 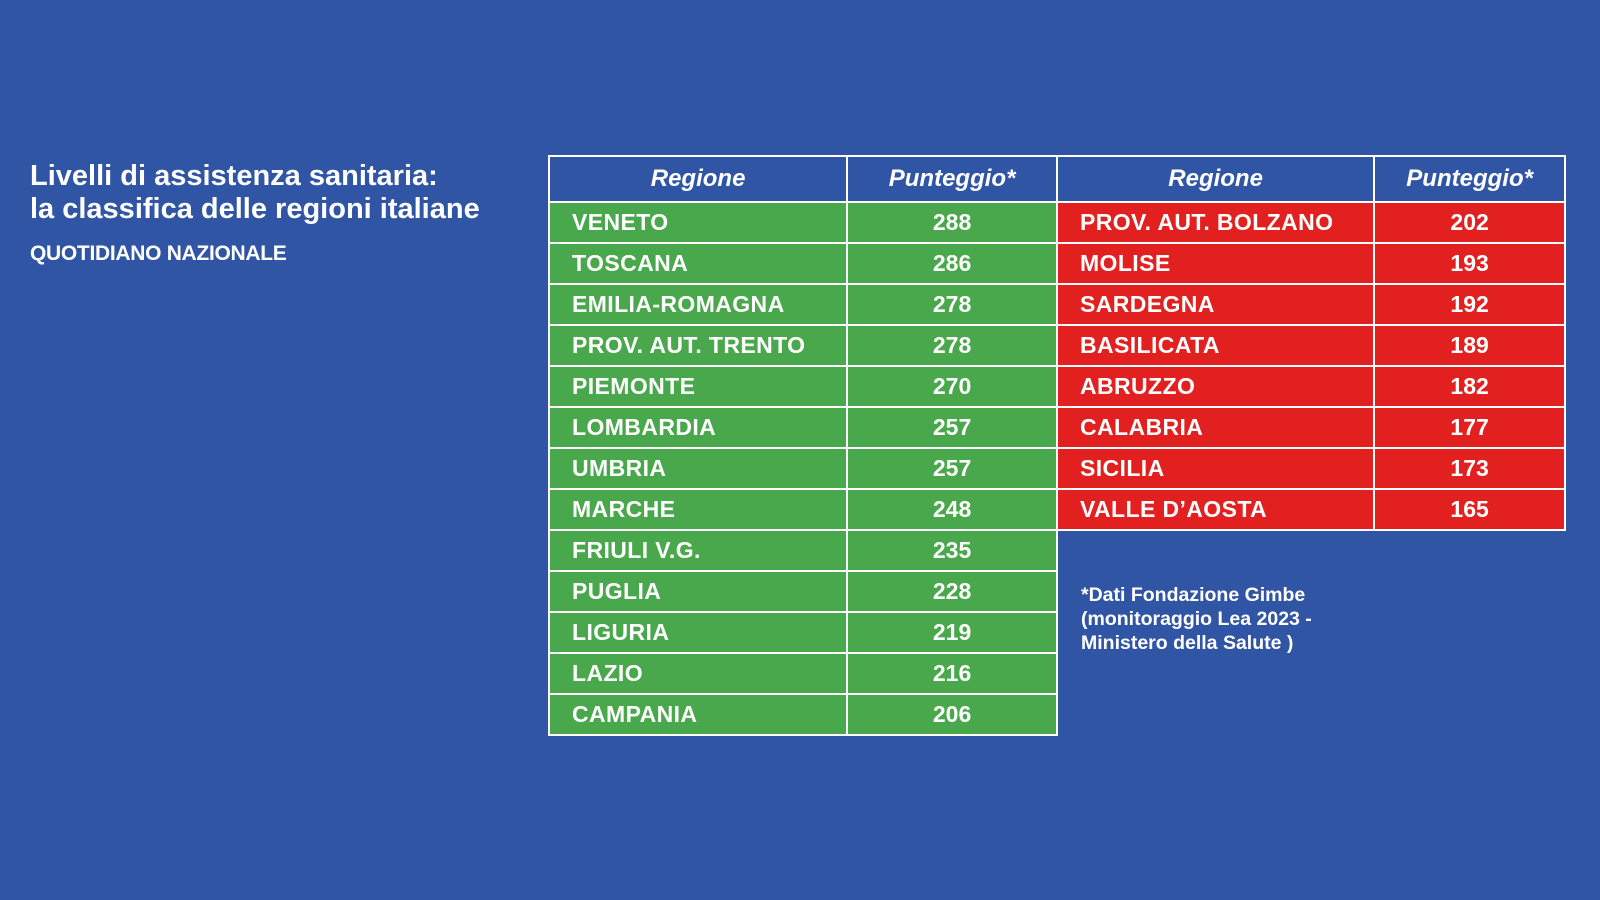 I want to click on table-row: TOSCANA 286, so click(x=802, y=263).